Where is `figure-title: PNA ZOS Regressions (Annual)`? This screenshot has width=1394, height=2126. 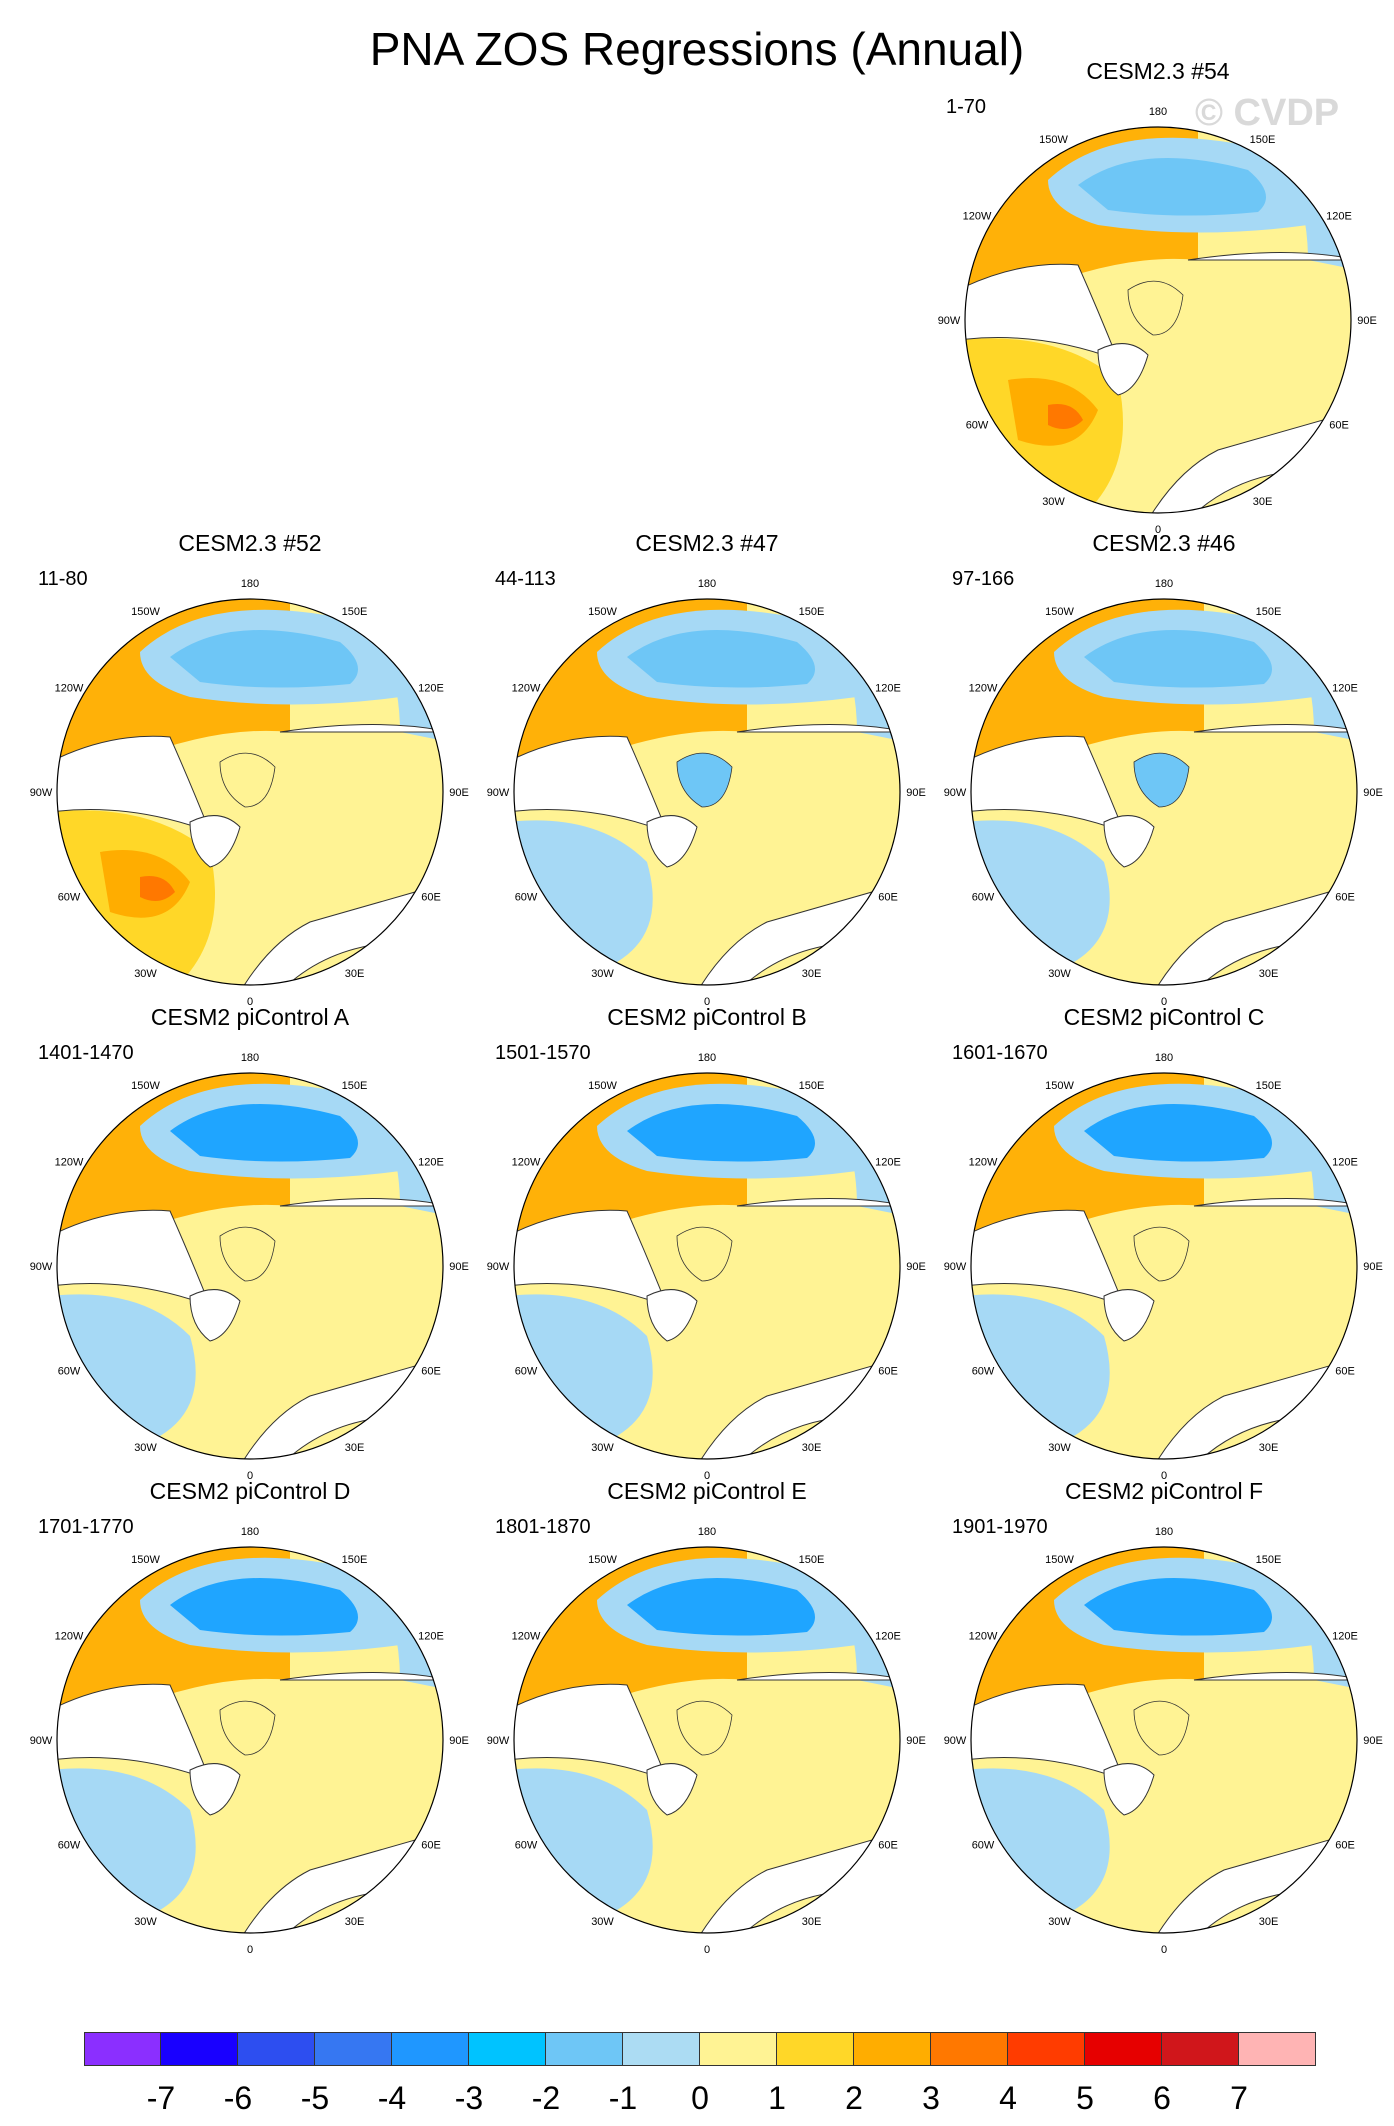 figure-title: PNA ZOS Regressions (Annual) is located at coordinates (697, 49).